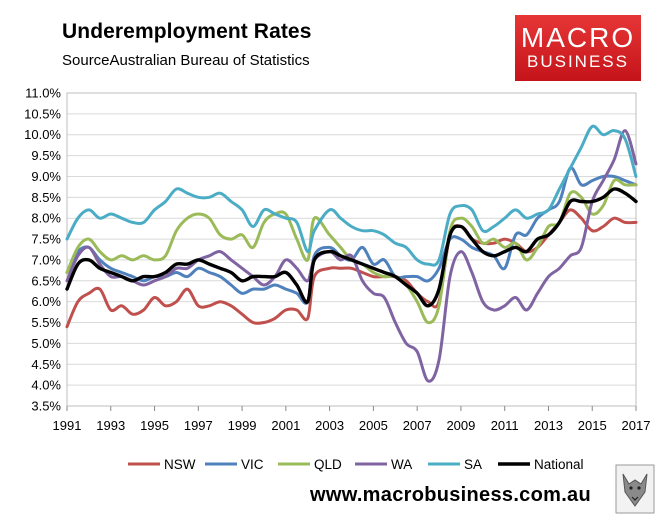 The height and width of the screenshot is (521, 670). What do you see at coordinates (187, 31) in the screenshot?
I see `chart-title: Underemployment Rates` at bounding box center [187, 31].